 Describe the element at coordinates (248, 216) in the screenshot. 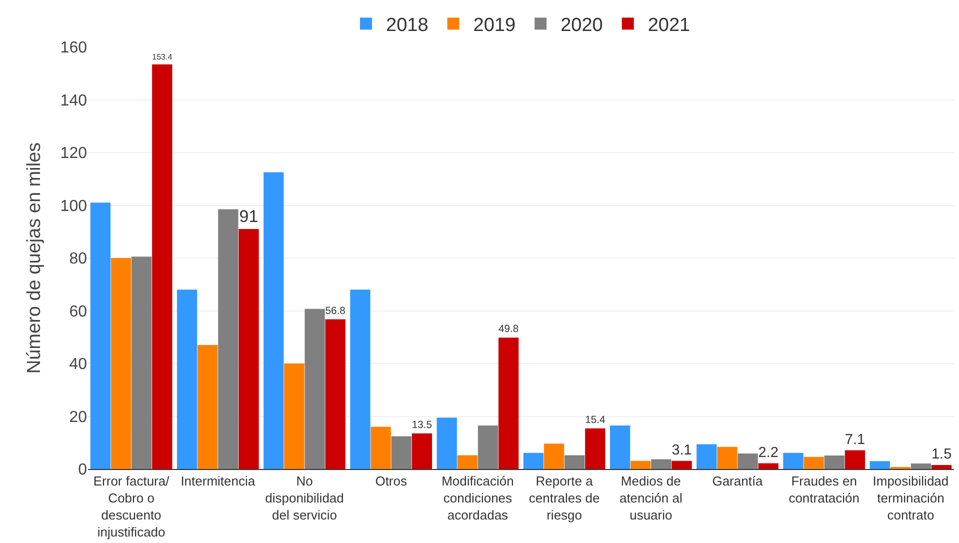

I see `data-label: 91` at that location.